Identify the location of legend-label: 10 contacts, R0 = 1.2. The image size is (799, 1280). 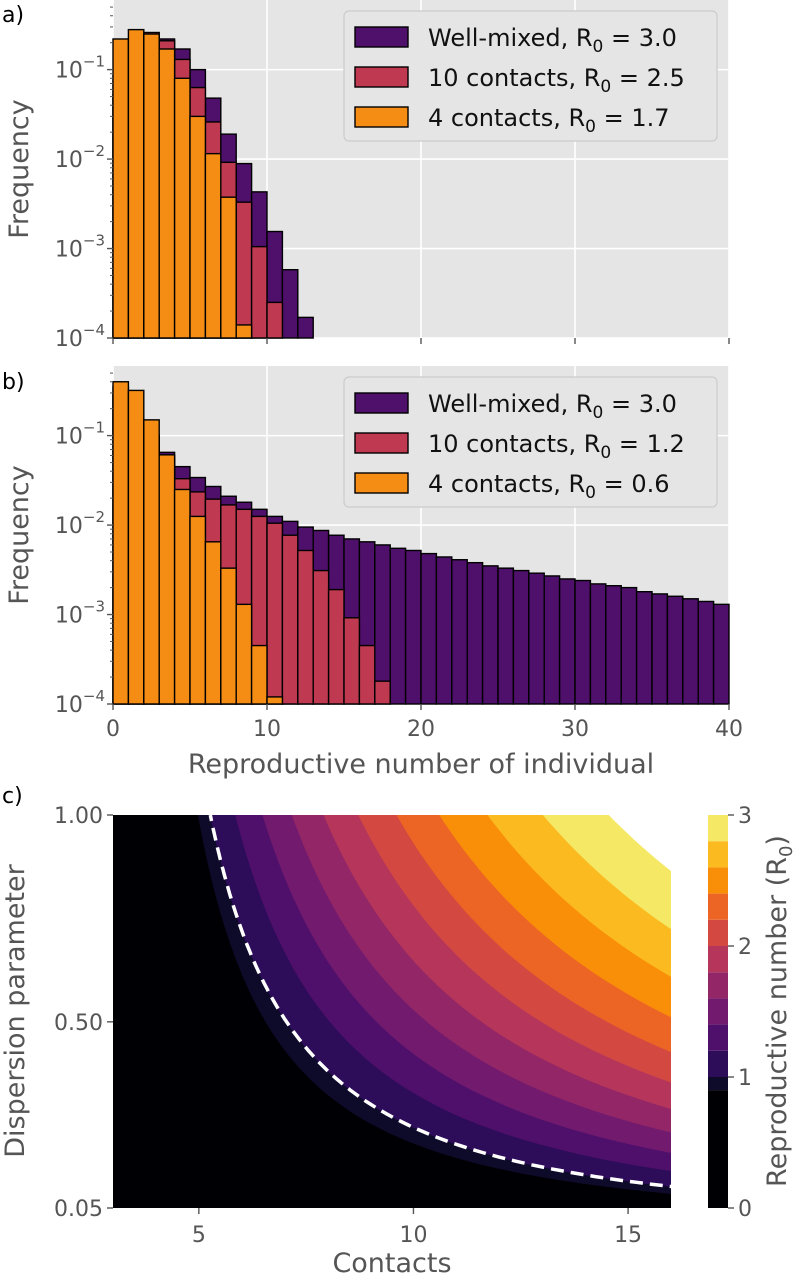
(556, 446).